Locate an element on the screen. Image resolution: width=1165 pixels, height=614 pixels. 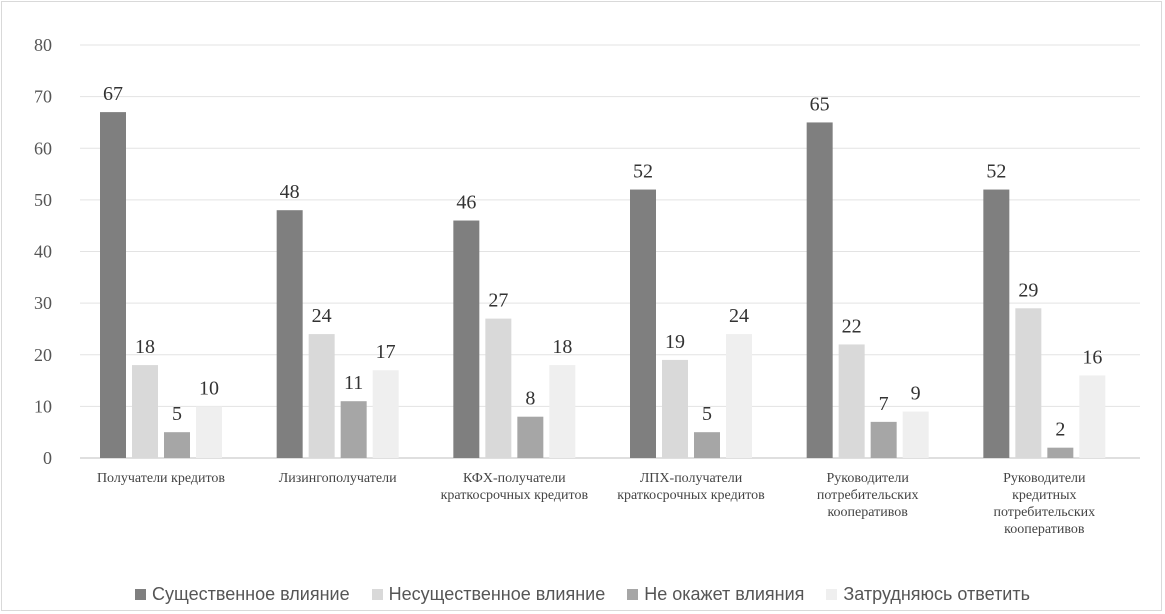
data-label: 7 is located at coordinates (884, 404).